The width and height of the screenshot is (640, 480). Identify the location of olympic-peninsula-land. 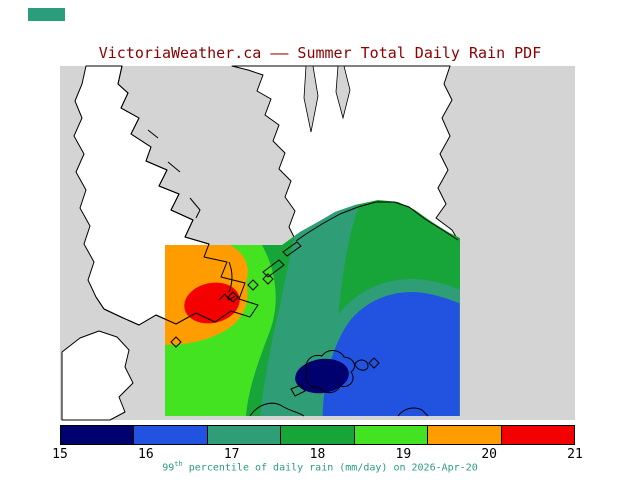
(97, 375).